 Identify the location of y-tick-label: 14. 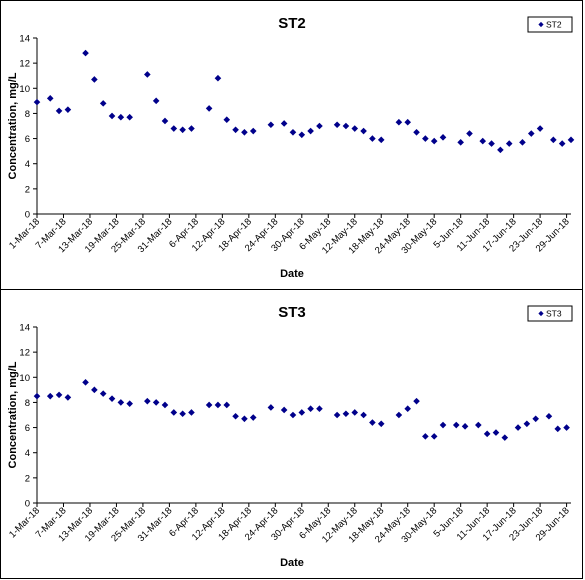
(24, 39).